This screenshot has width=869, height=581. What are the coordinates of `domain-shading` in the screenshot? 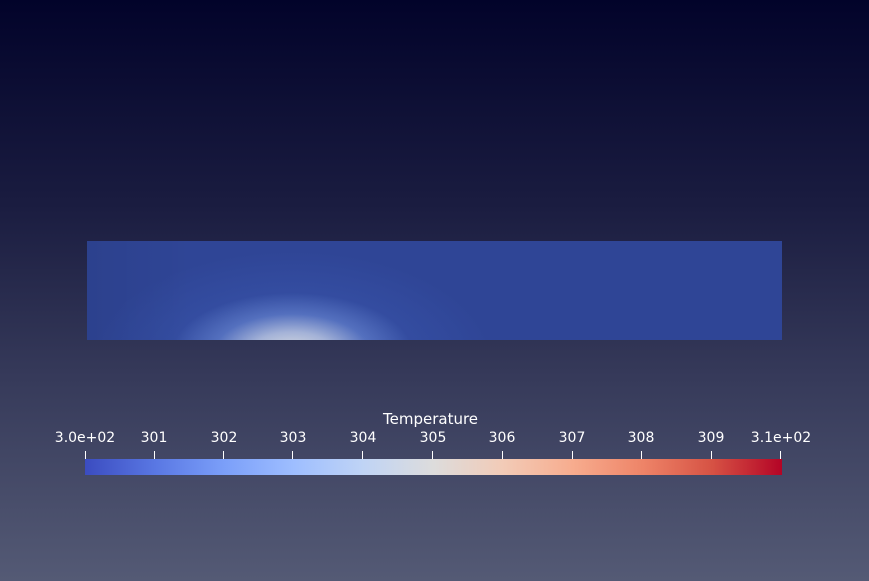 It's located at (434, 290).